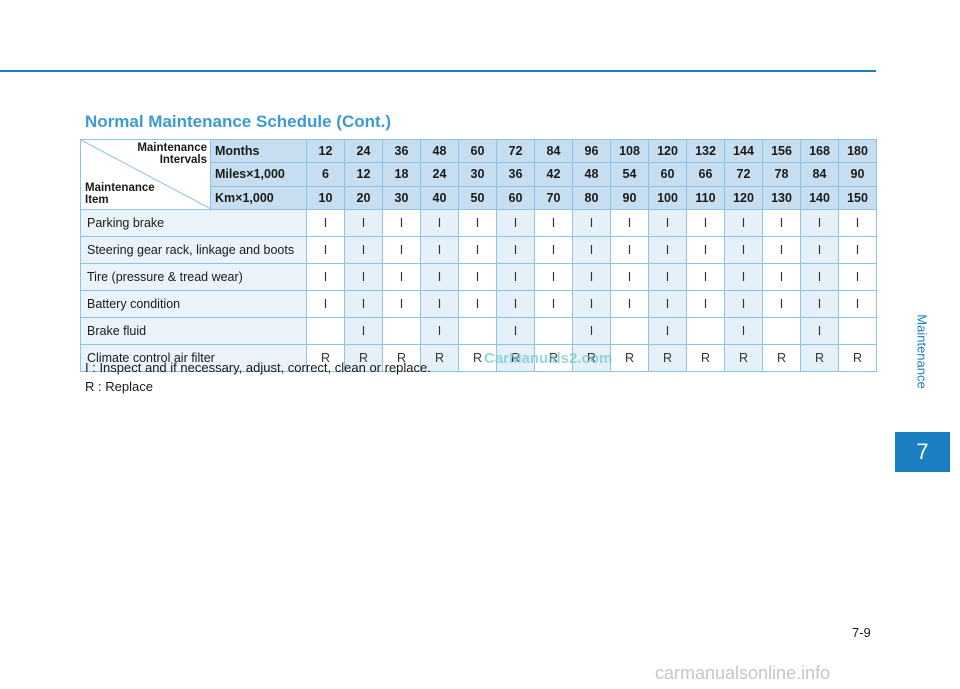 This screenshot has height=689, width=960. I want to click on interval-value: 60, so click(667, 174).